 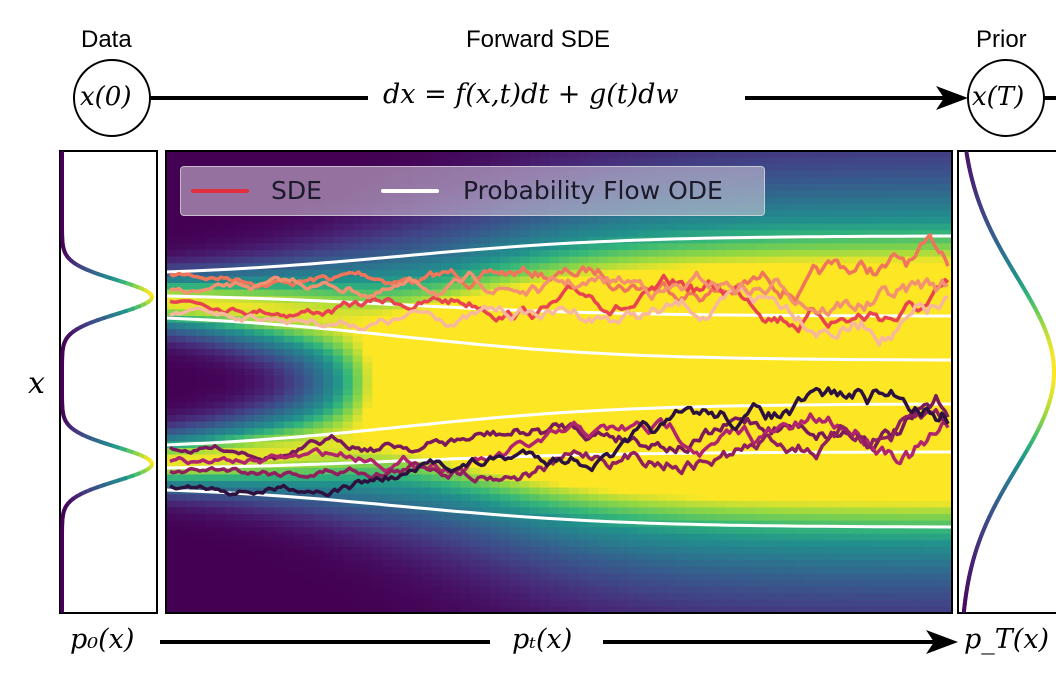 I want to click on legend: SDE Probability Flow ODE, so click(x=472, y=191).